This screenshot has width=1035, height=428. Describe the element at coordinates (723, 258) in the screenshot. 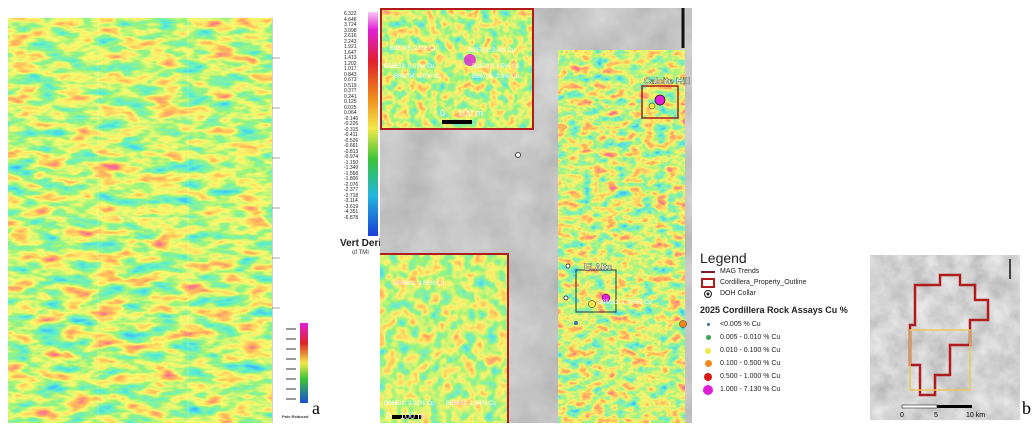

I see `legend-title: Legend` at that location.